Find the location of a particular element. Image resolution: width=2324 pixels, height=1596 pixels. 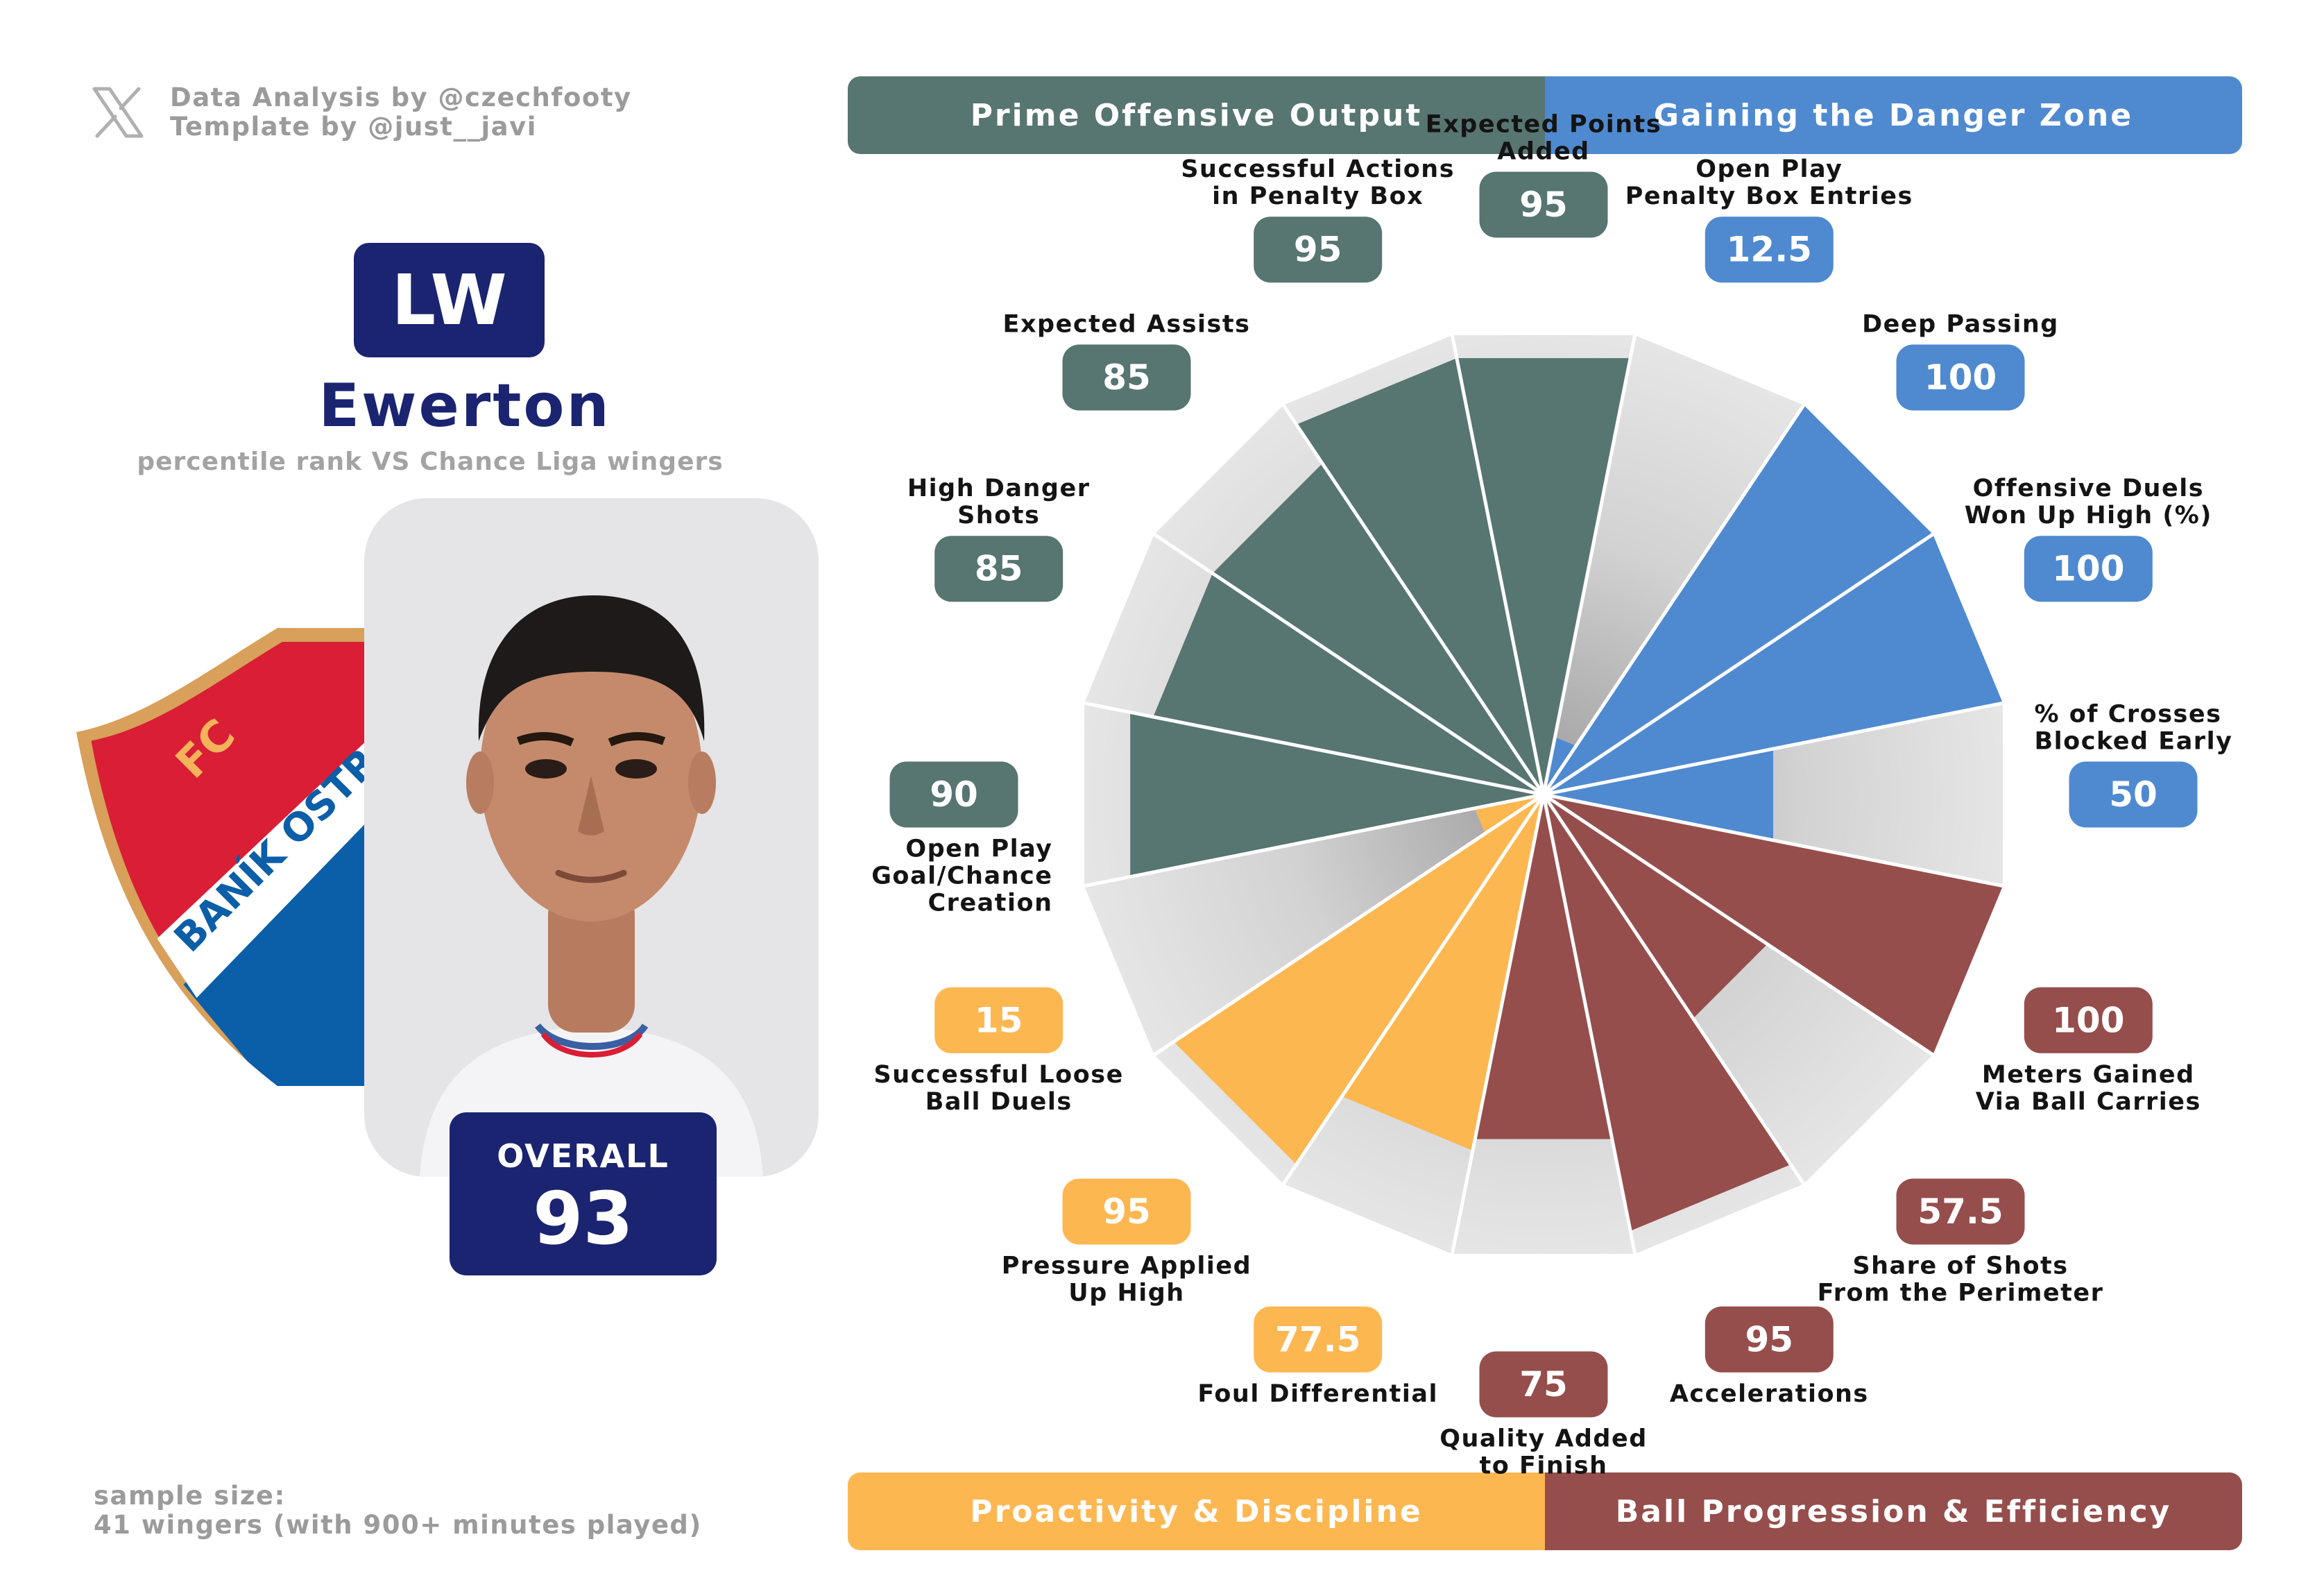

metric-label-line: Meters Gained is located at coordinates (2088, 1075).